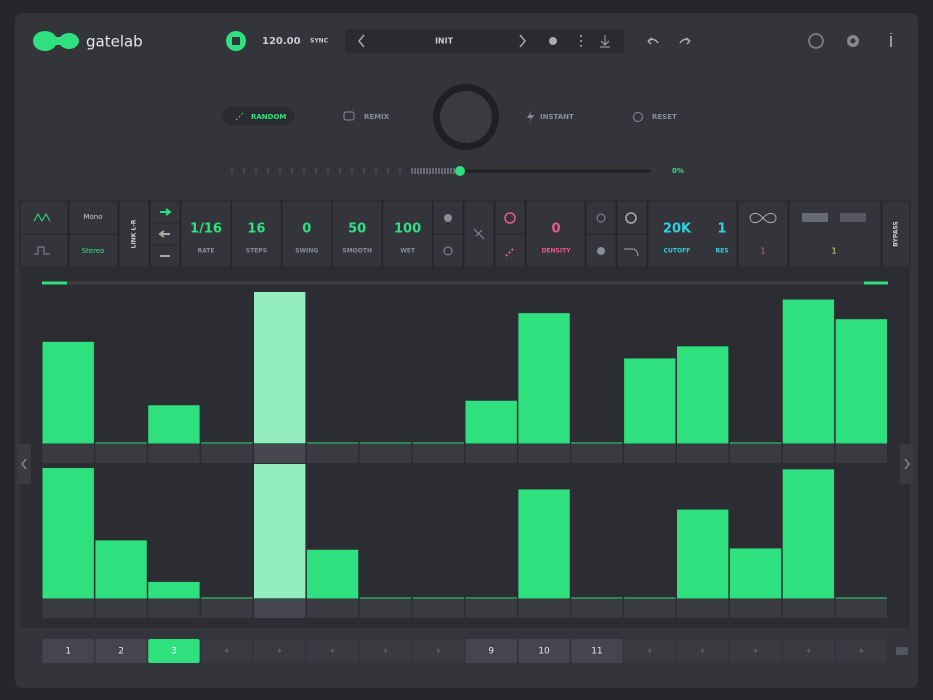  I want to click on cycle-toggle, so click(448, 251).